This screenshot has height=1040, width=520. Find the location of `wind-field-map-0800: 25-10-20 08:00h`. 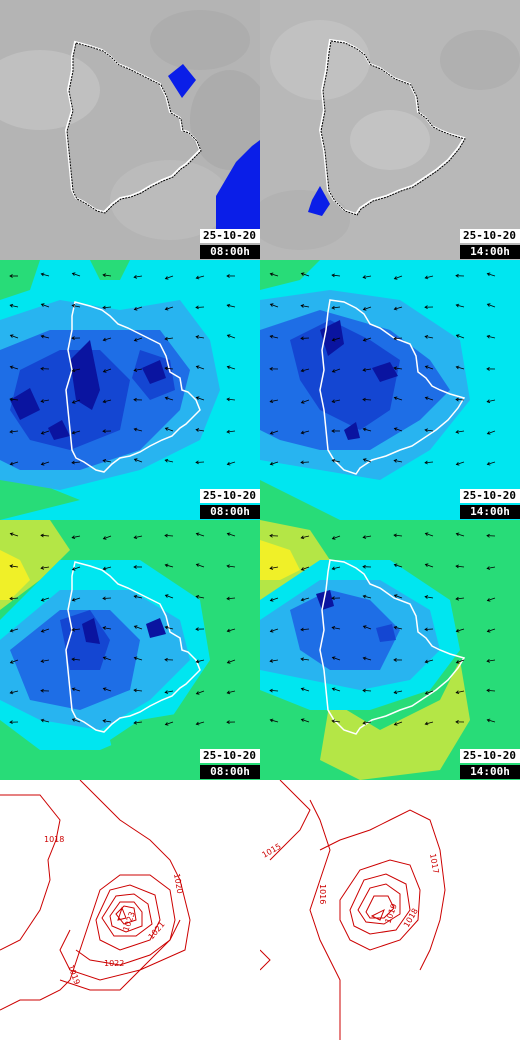

wind-field-map-0800: 25-10-20 08:00h is located at coordinates (130, 390).